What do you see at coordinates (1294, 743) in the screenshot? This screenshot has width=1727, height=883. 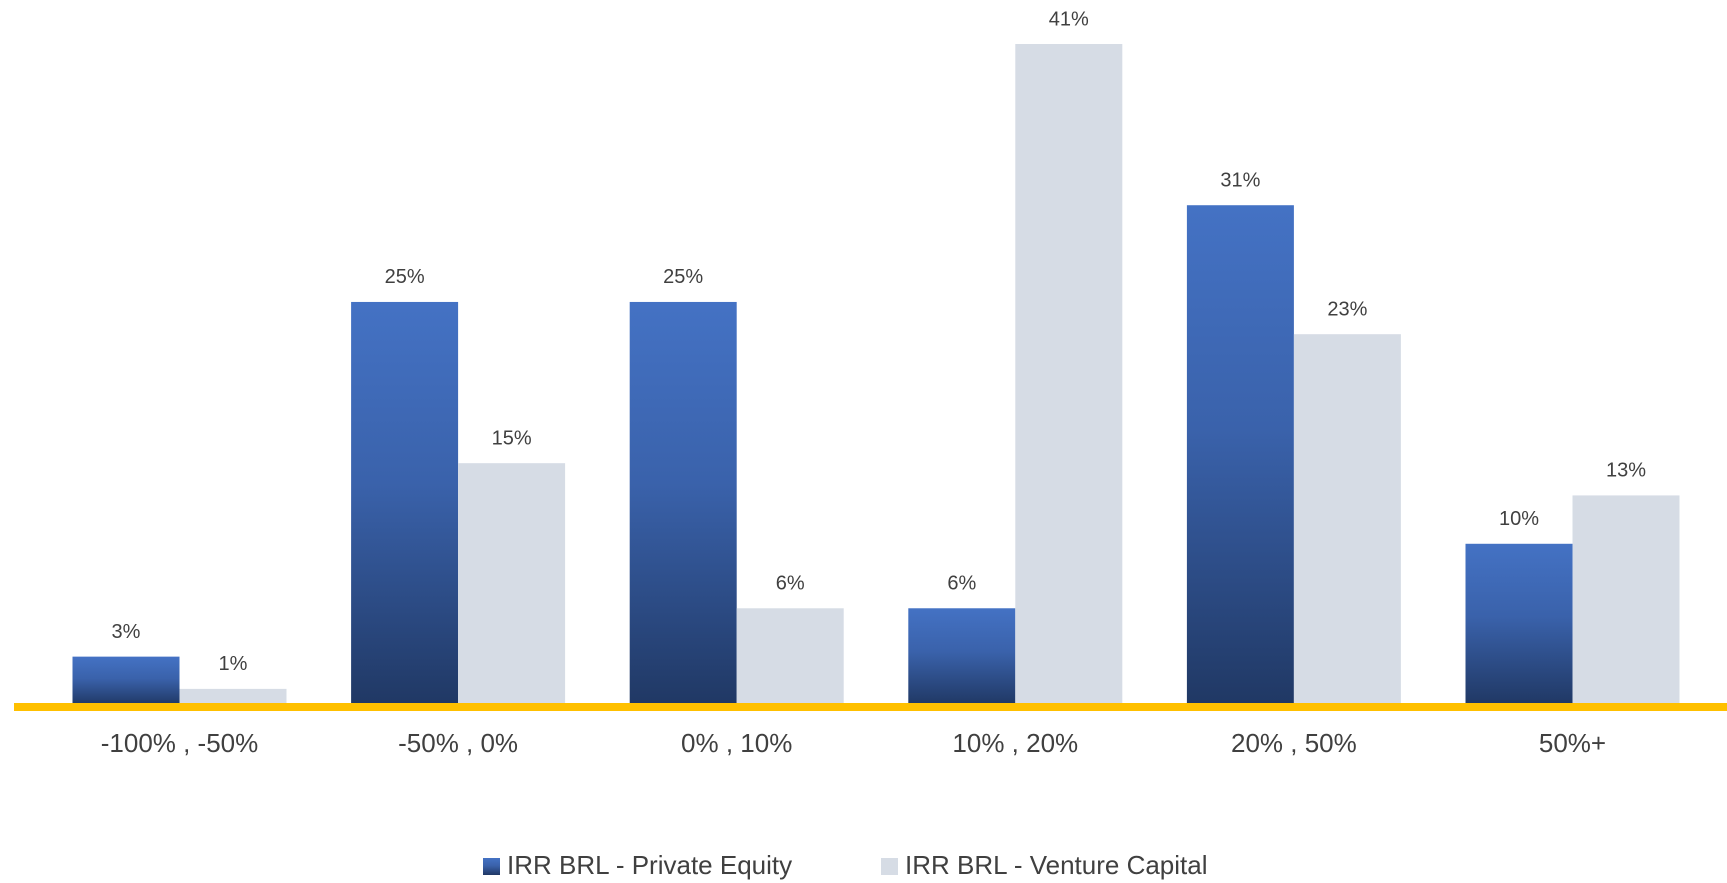 I see `x-tick-label: 20% , 50%` at bounding box center [1294, 743].